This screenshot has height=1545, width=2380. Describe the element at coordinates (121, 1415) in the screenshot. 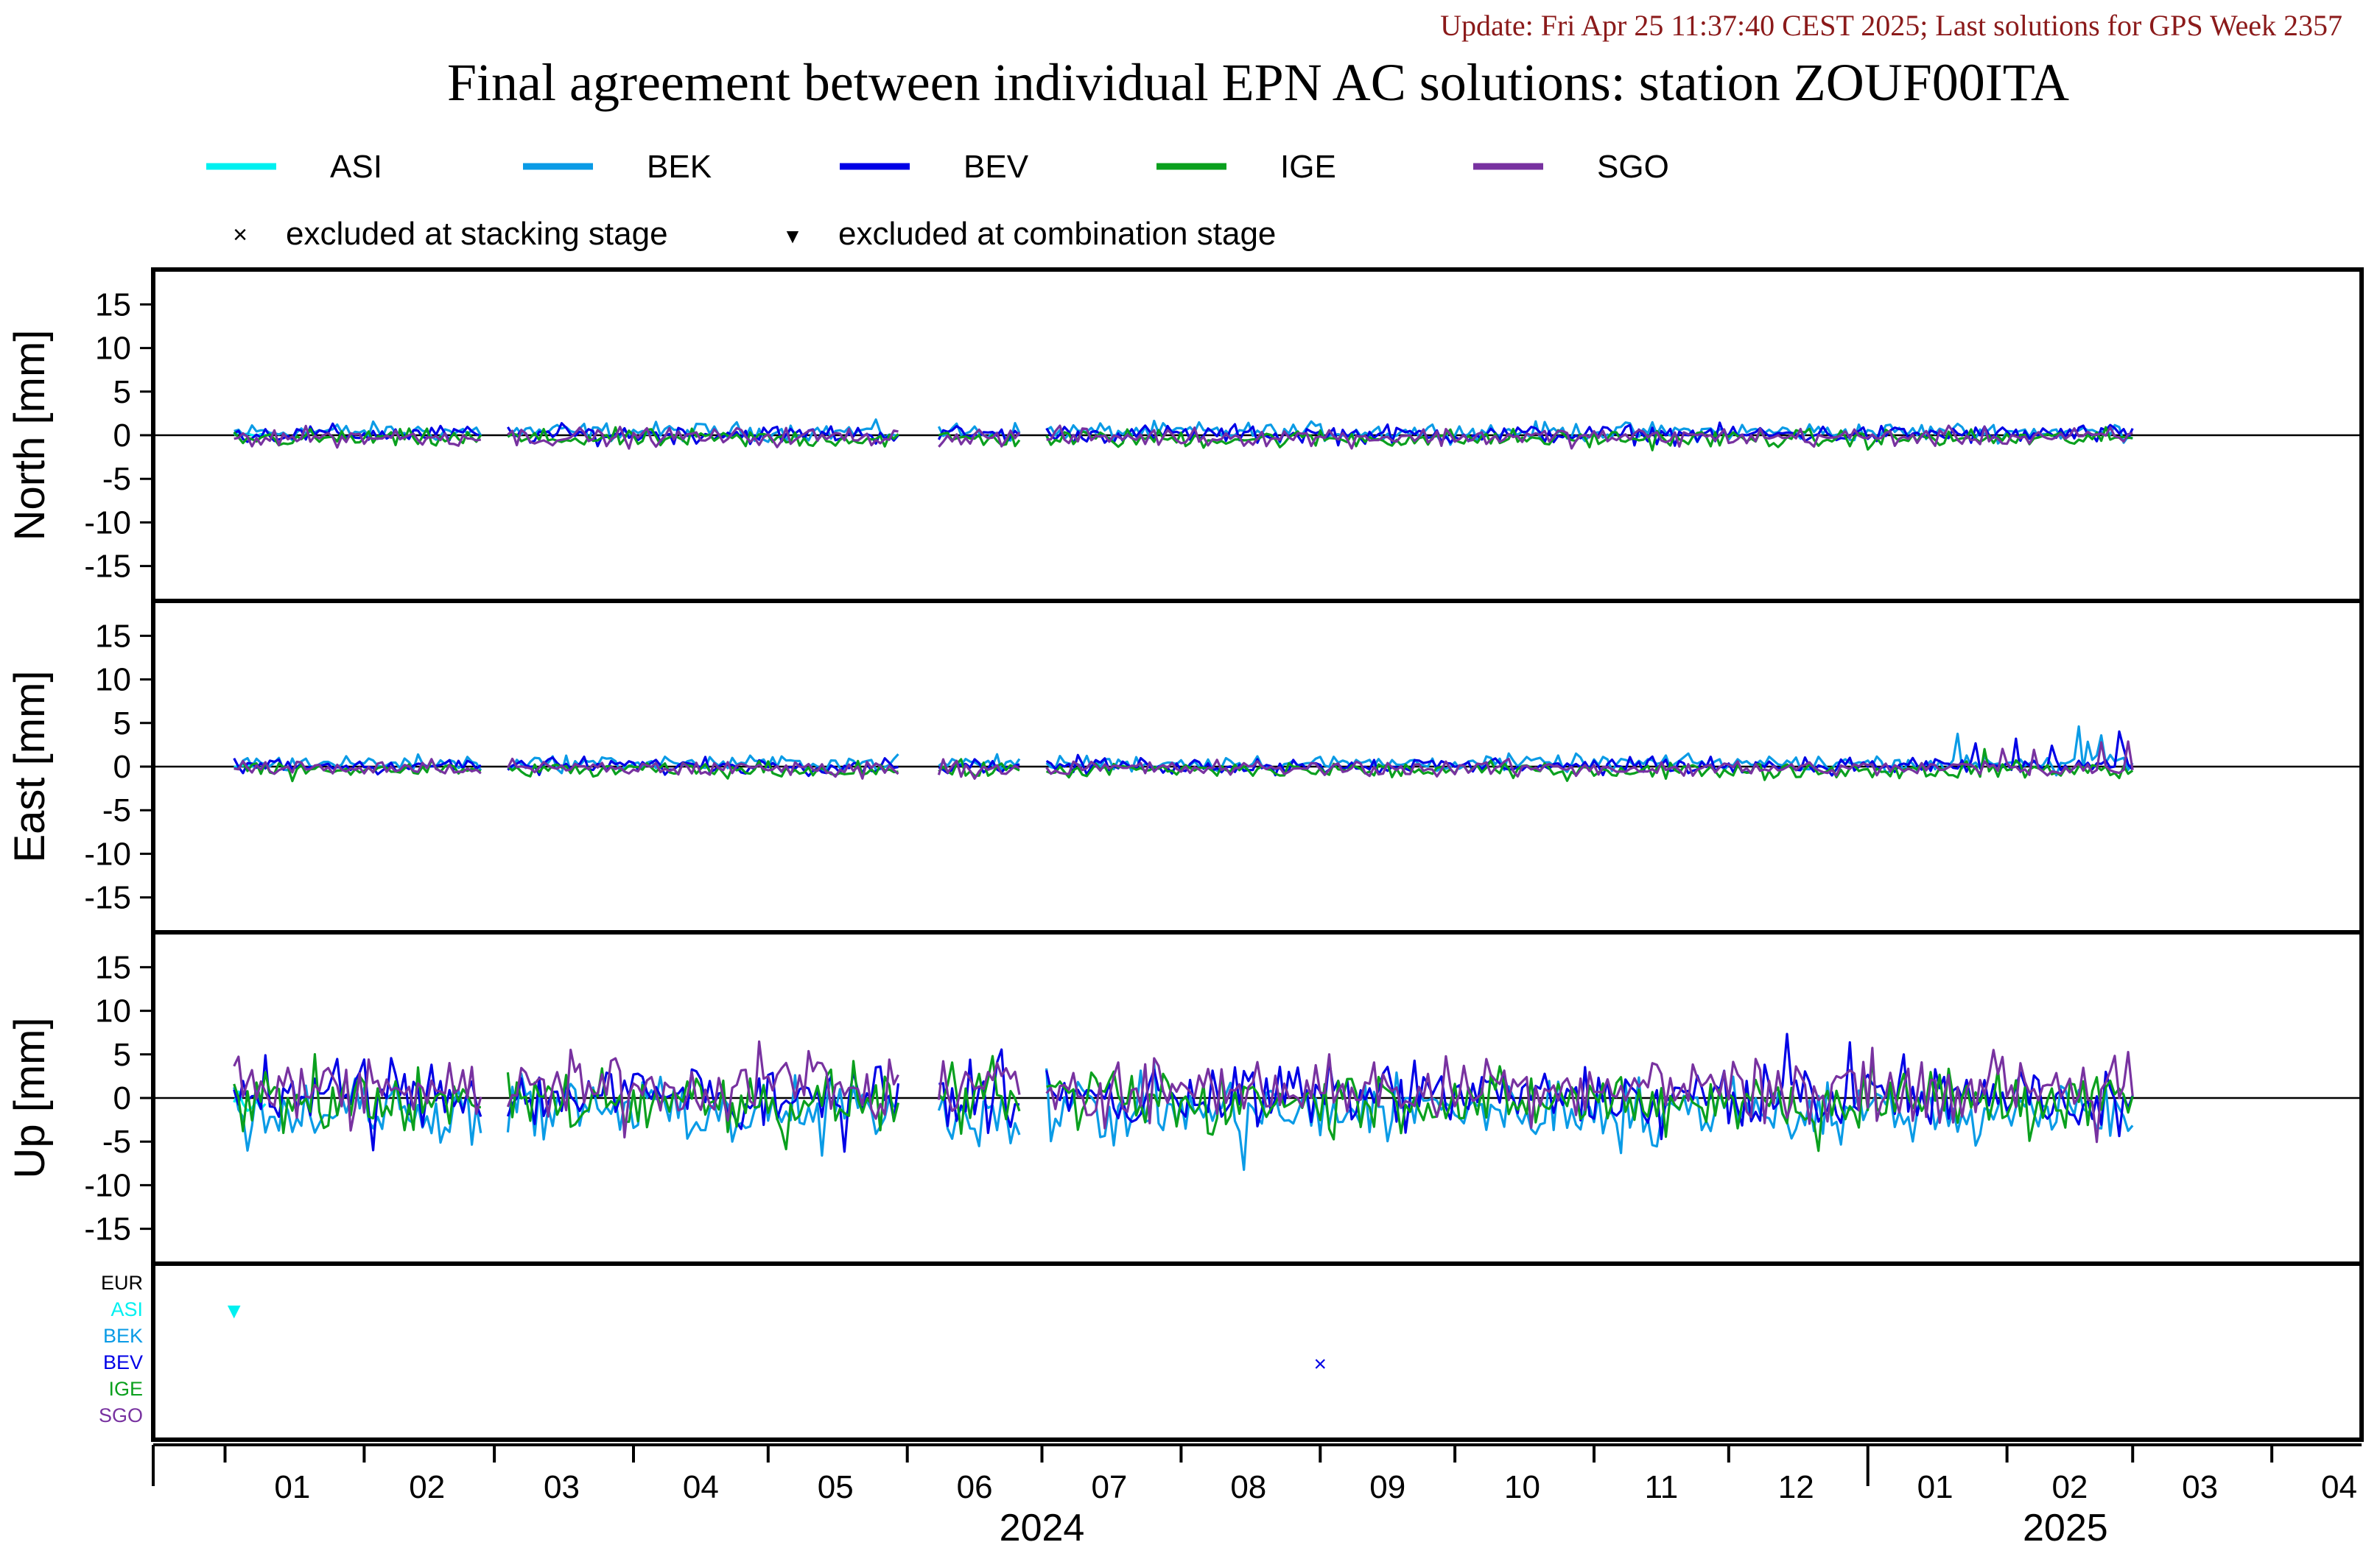

I see `exclusion-row-label-sgo: SGO` at that location.